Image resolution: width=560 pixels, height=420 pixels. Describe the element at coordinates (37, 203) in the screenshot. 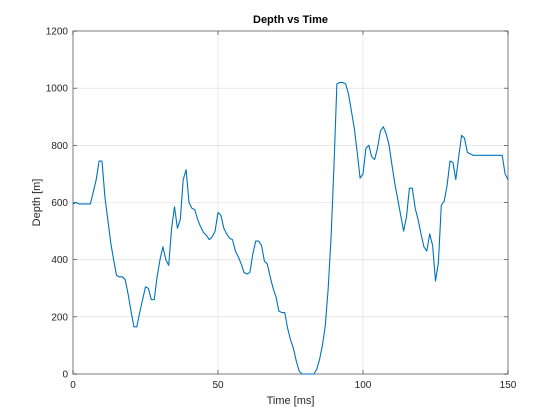

I see `y-axis-label: Depth [m]` at that location.